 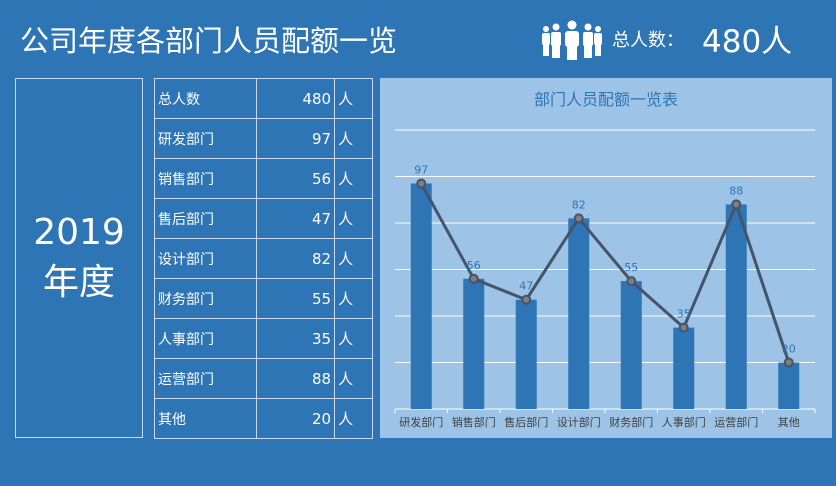 I want to click on table-row: 运营部门 88 人, so click(x=263, y=378).